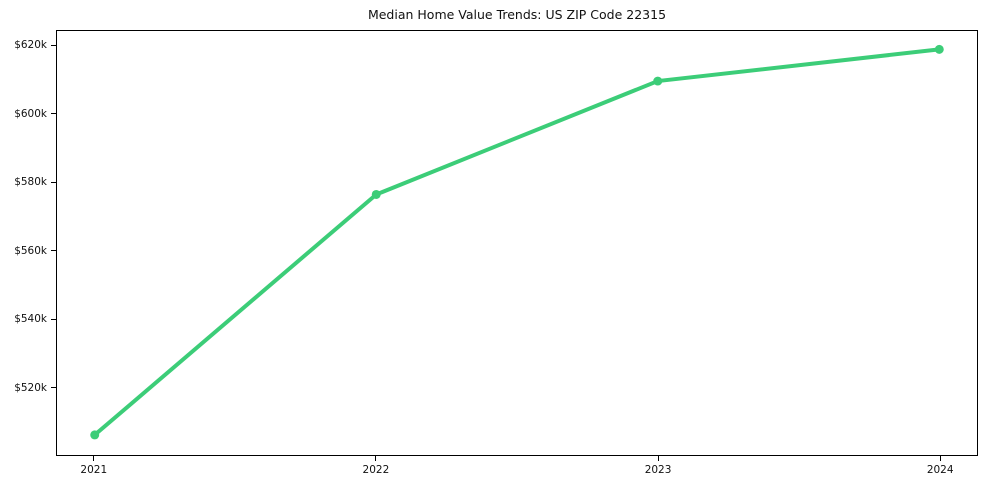  I want to click on x-tick-label: 2023, so click(658, 470).